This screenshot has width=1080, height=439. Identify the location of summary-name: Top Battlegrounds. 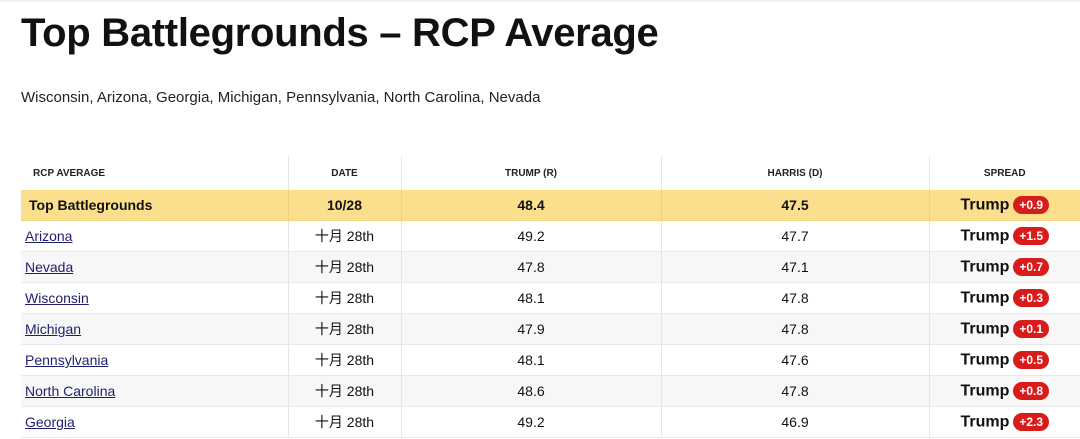
(155, 205).